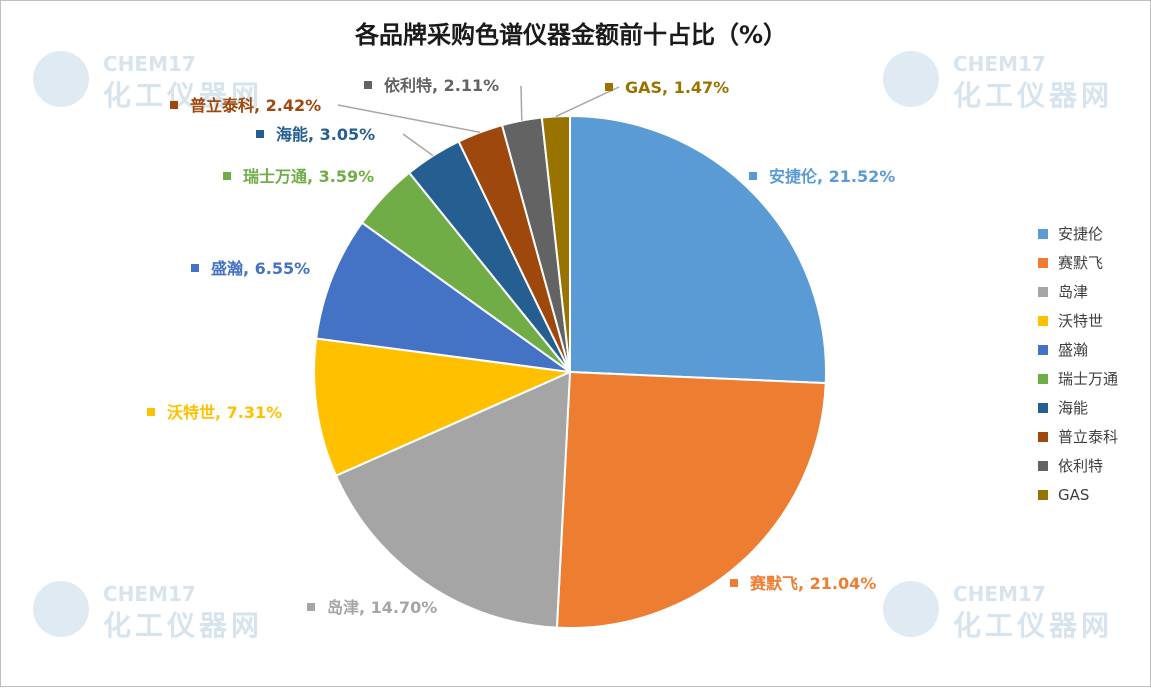  Describe the element at coordinates (1073, 495) in the screenshot. I see `legend-label: GAS` at that location.